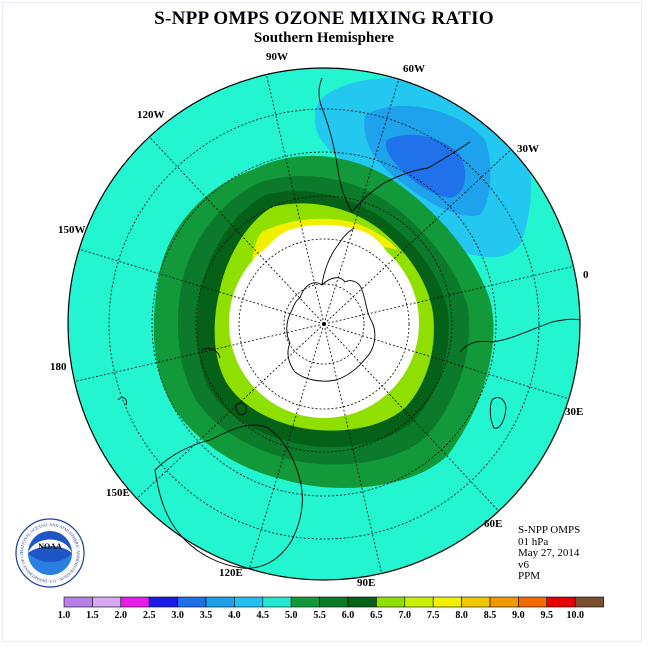 The width and height of the screenshot is (648, 648). I want to click on lon-label-120w: 120W, so click(151, 115).